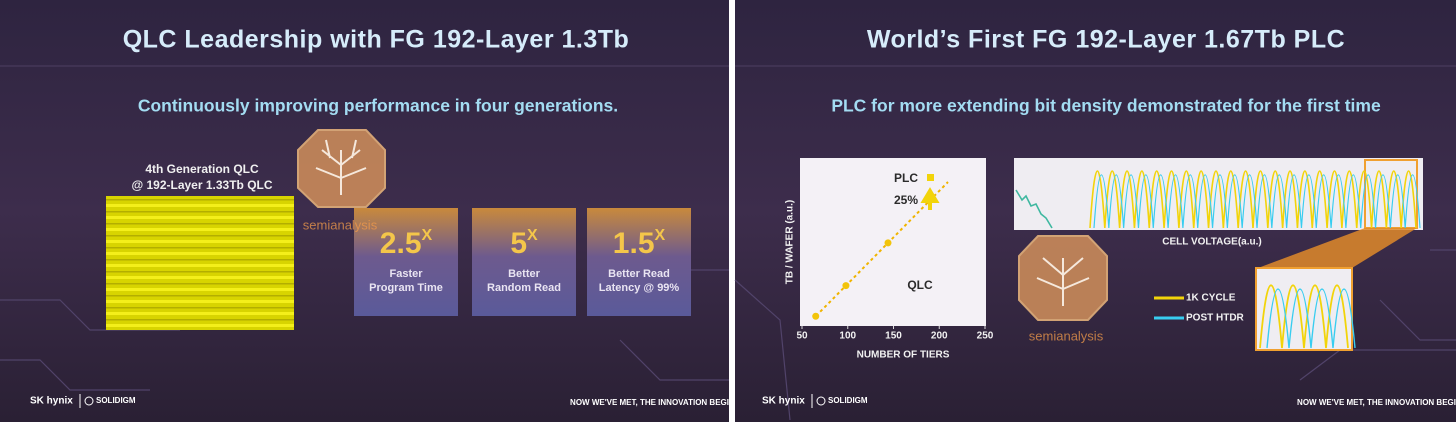 The height and width of the screenshot is (422, 1456). What do you see at coordinates (1106, 40) in the screenshot?
I see `slide-title: World’s First FG 192-Layer 1.67Tb PLC` at bounding box center [1106, 40].